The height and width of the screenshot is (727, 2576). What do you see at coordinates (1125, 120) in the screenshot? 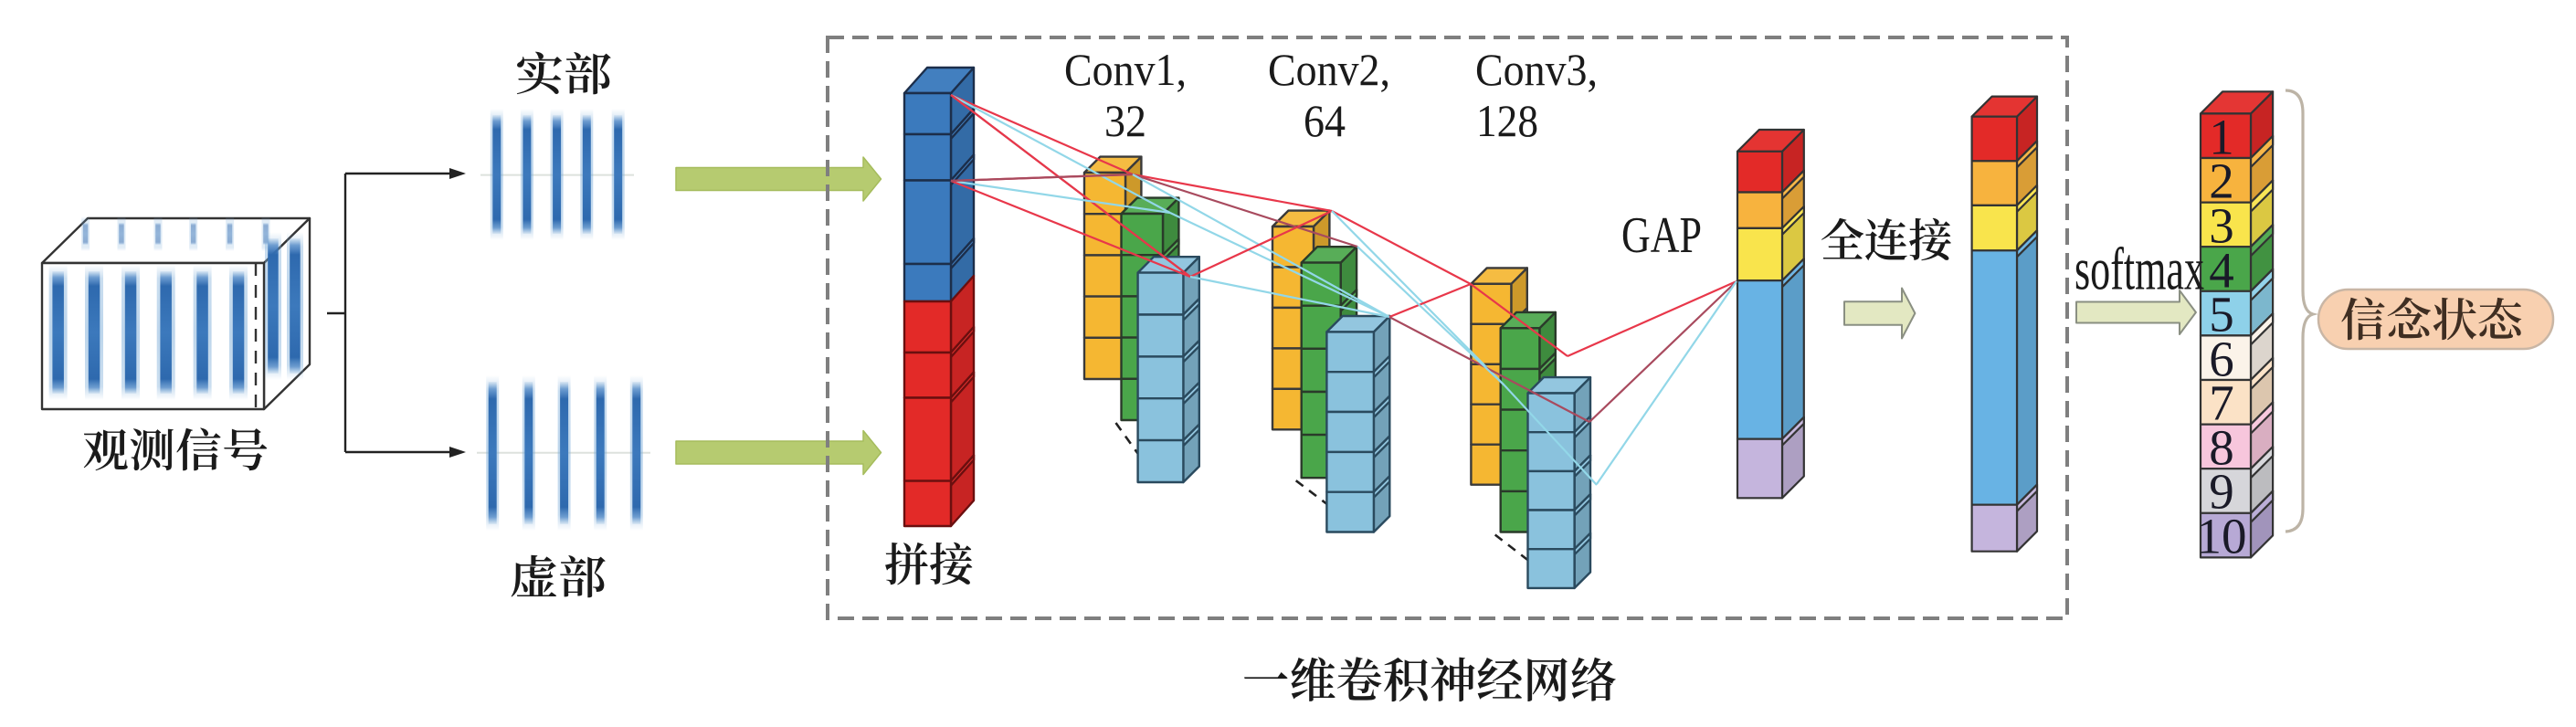
I see `svg-text: 32` at bounding box center [1125, 120].